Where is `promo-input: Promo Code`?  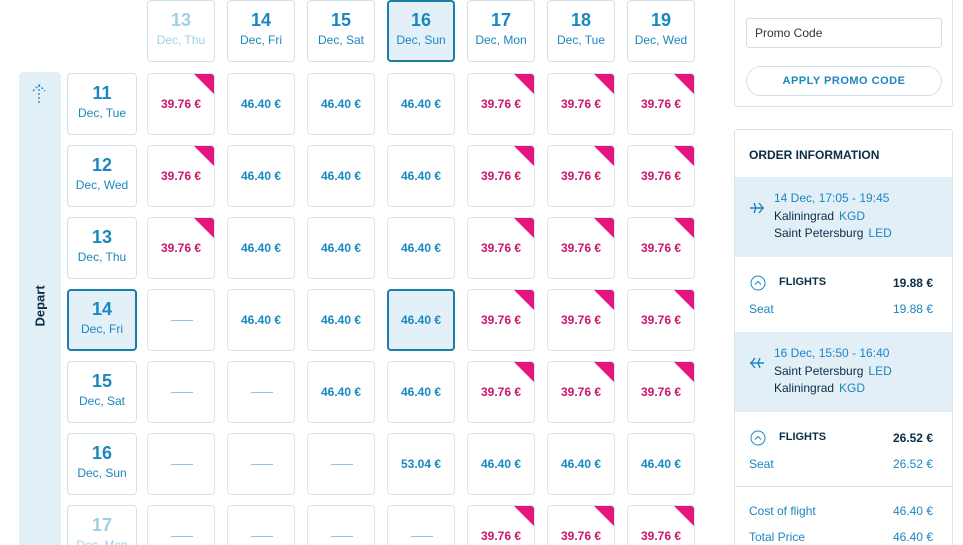
promo-input: Promo Code is located at coordinates (844, 33).